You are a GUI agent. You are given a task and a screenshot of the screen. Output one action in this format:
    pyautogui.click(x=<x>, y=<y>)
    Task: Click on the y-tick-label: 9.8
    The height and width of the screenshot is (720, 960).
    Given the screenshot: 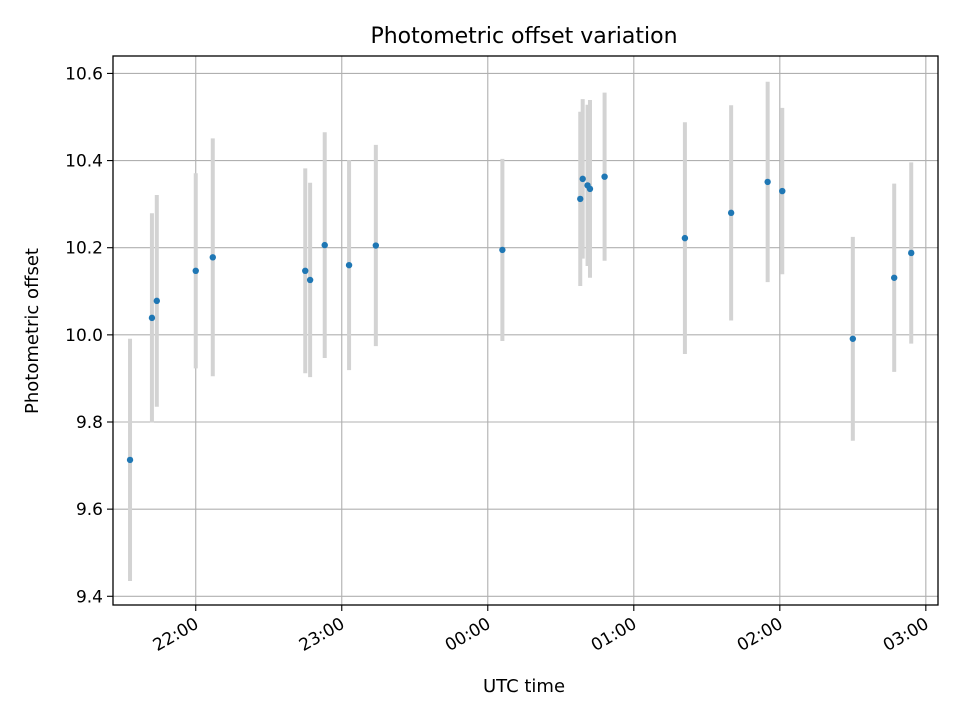 What is the action you would take?
    pyautogui.click(x=89, y=423)
    